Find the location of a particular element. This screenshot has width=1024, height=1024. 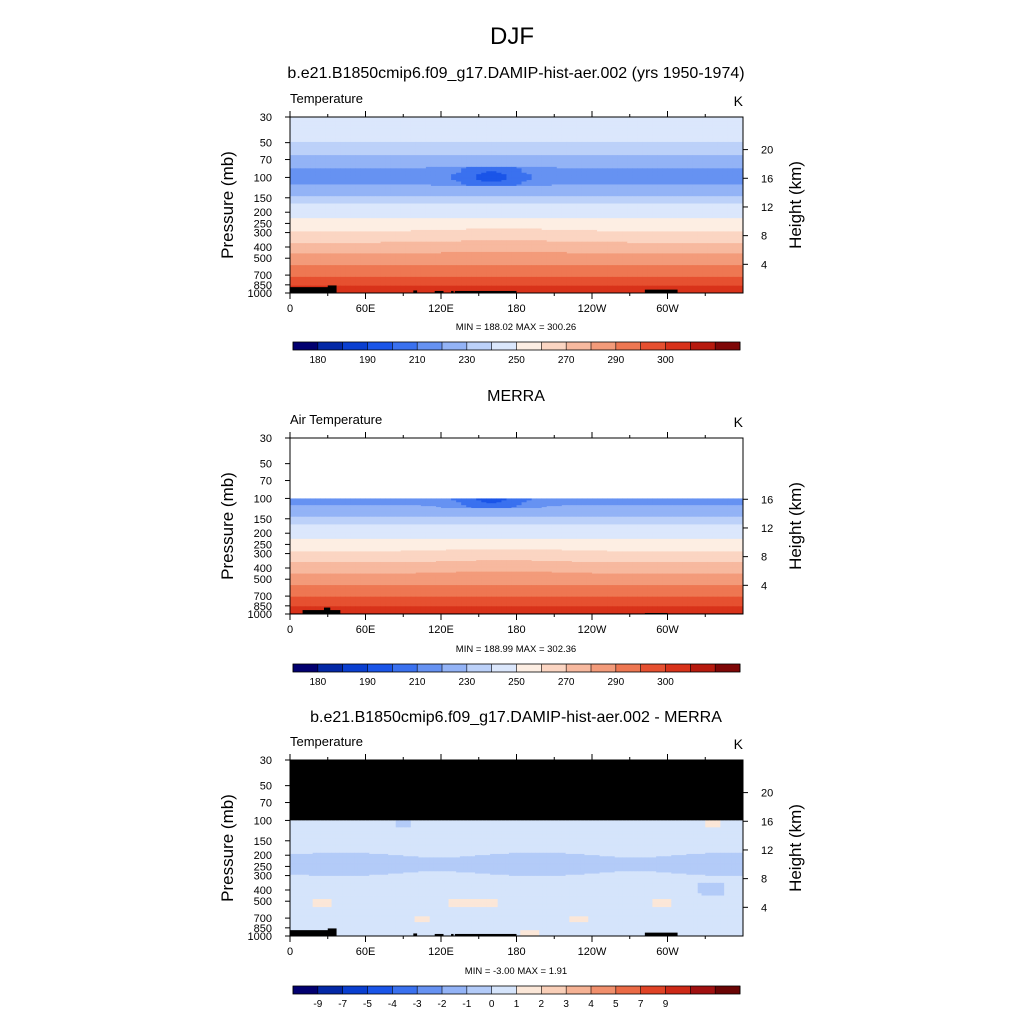

colorbar-label: 0 is located at coordinates (492, 1004).